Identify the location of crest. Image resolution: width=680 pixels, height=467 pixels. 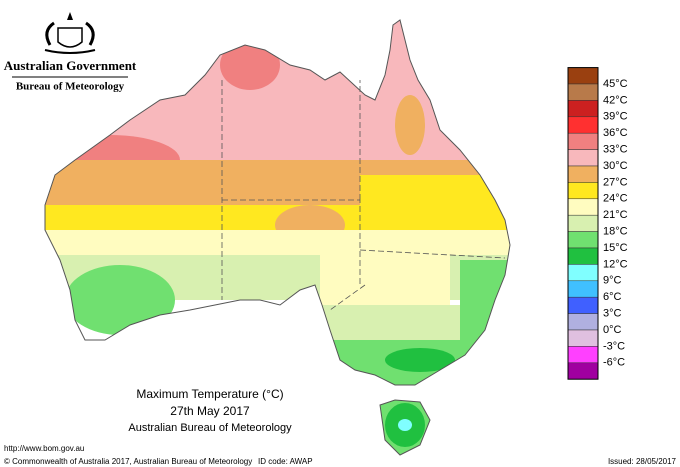
(70, 33).